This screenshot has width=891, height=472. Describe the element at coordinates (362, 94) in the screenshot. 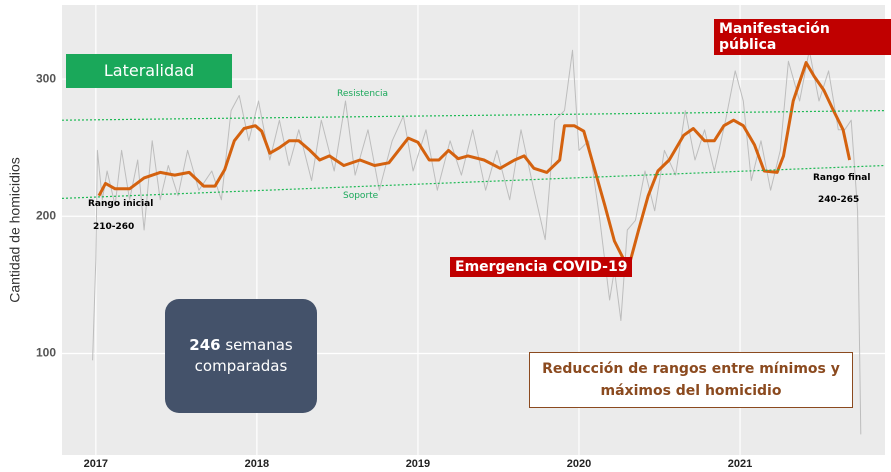

I see `resistencia-label: Resistencia` at that location.